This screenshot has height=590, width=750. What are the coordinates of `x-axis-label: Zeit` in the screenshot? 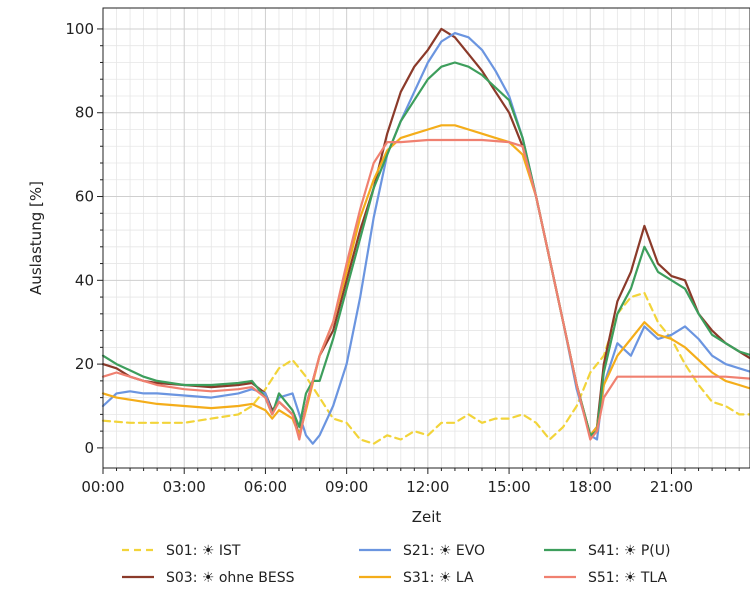 It's located at (427, 517).